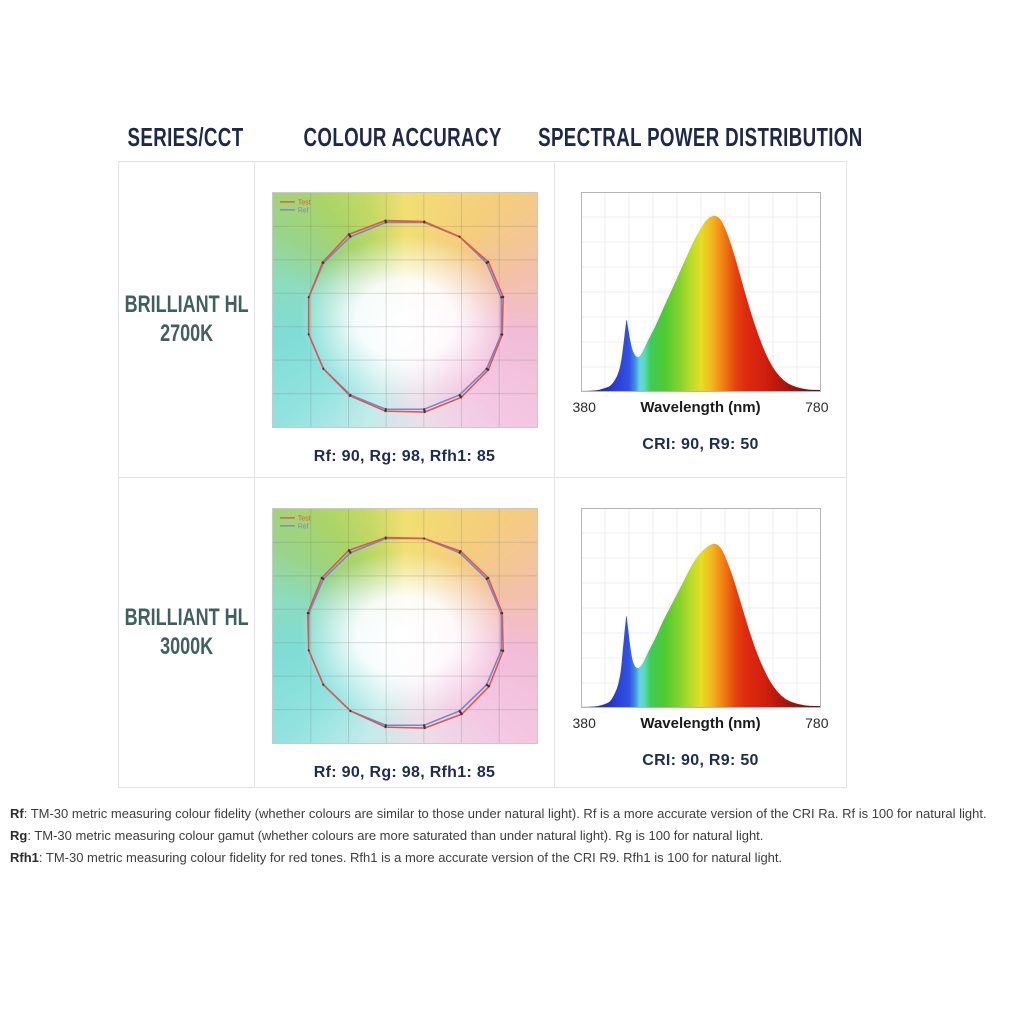 The image size is (1024, 1024). I want to click on series-label: BRILLIANT HL 2700K, so click(186, 319).